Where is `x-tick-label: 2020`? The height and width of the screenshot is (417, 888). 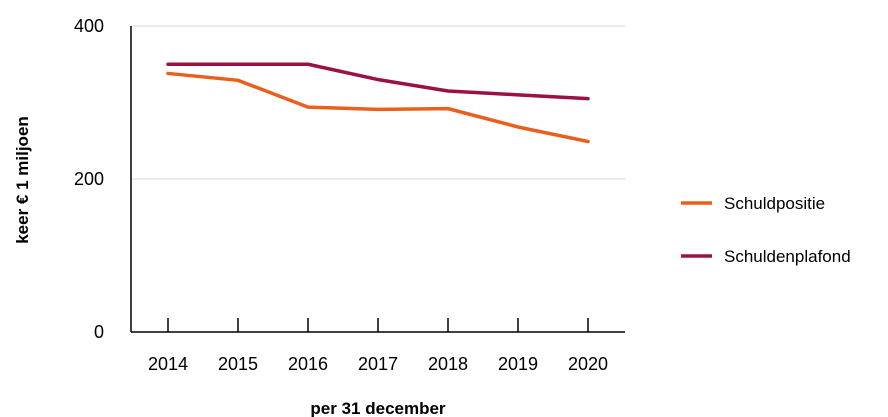
x-tick-label: 2020 is located at coordinates (588, 364).